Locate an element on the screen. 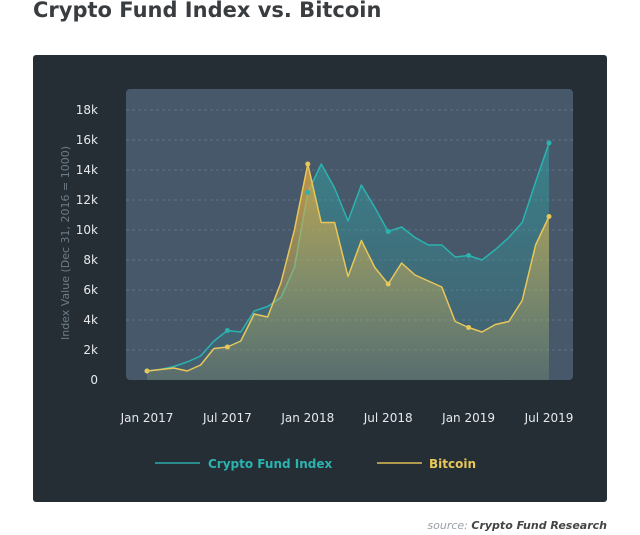  source-credit: source: Crypto Fund Research is located at coordinates (517, 525).